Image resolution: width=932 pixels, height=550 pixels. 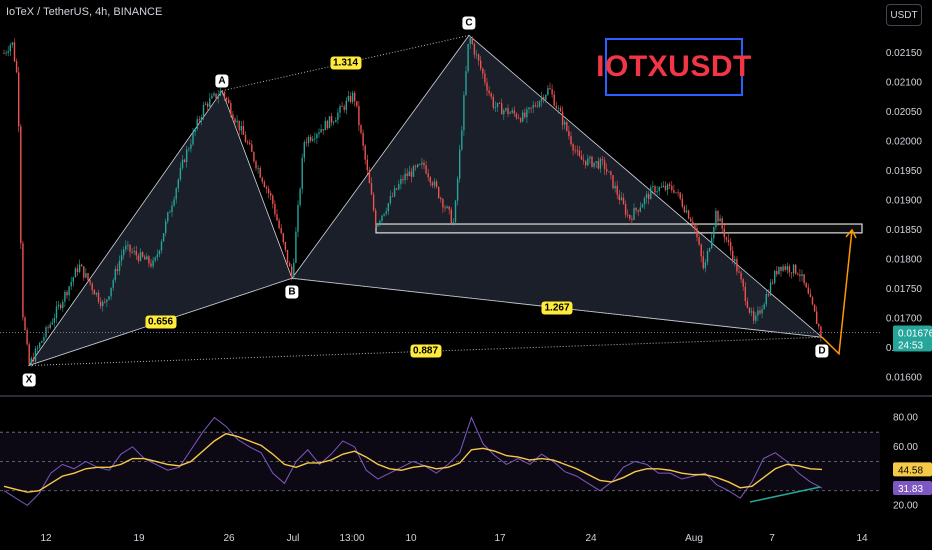 I want to click on point-label-x: X, so click(x=29, y=380).